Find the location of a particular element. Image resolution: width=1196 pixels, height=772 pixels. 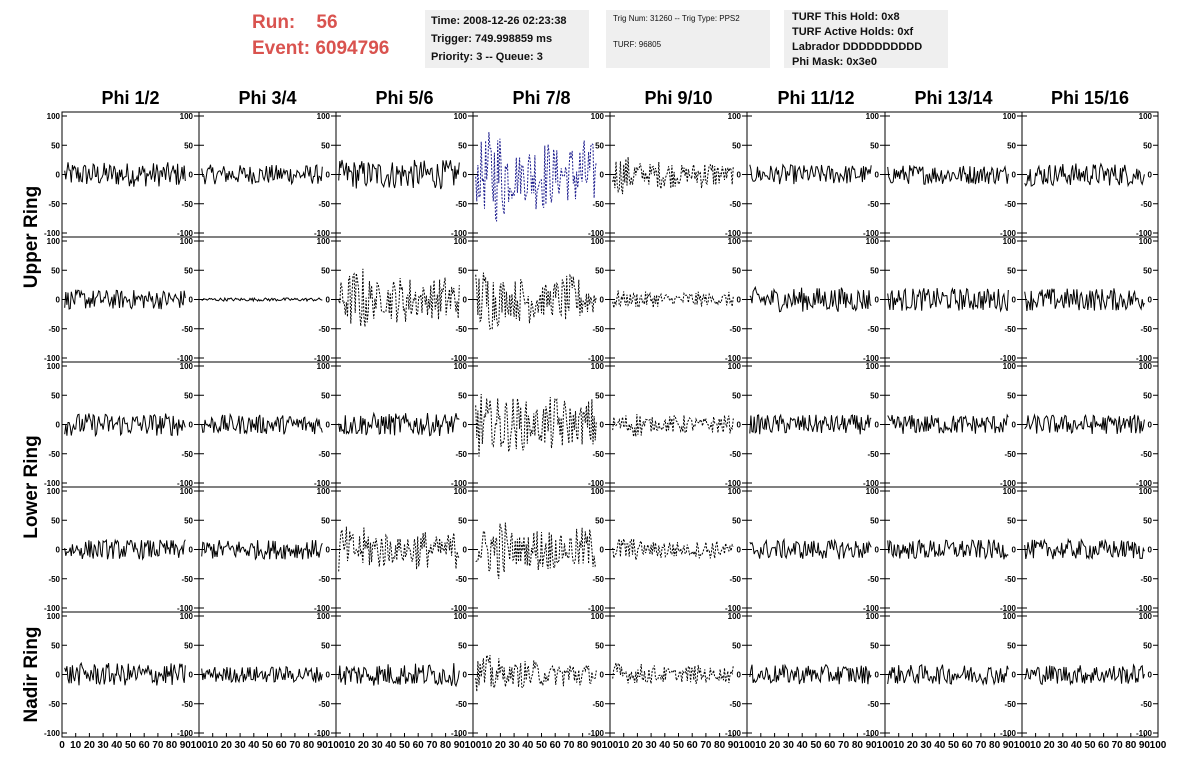

x-tick-label: 50 is located at coordinates (679, 745).